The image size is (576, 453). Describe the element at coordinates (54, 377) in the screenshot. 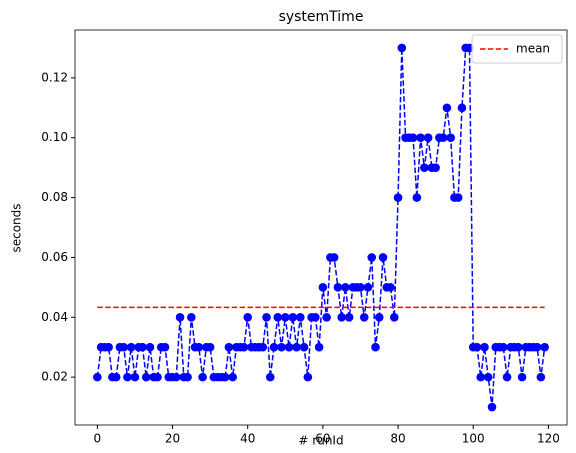

I see `y-tick-label: 0.02` at that location.